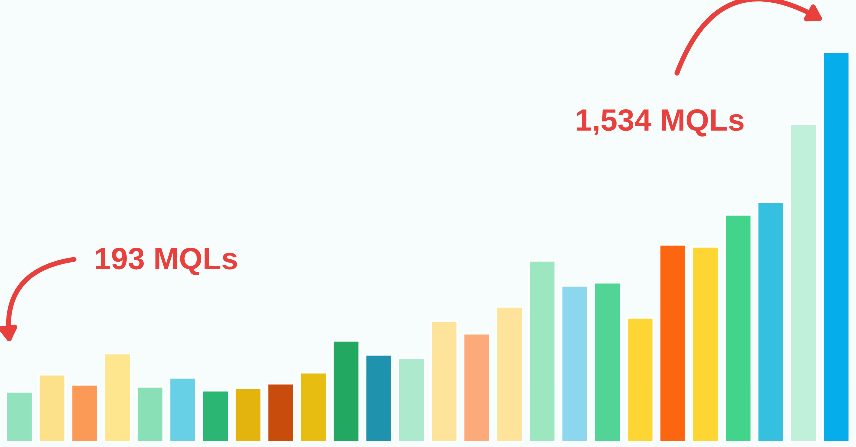  I want to click on annotation: 193 MQLs, so click(167, 262).